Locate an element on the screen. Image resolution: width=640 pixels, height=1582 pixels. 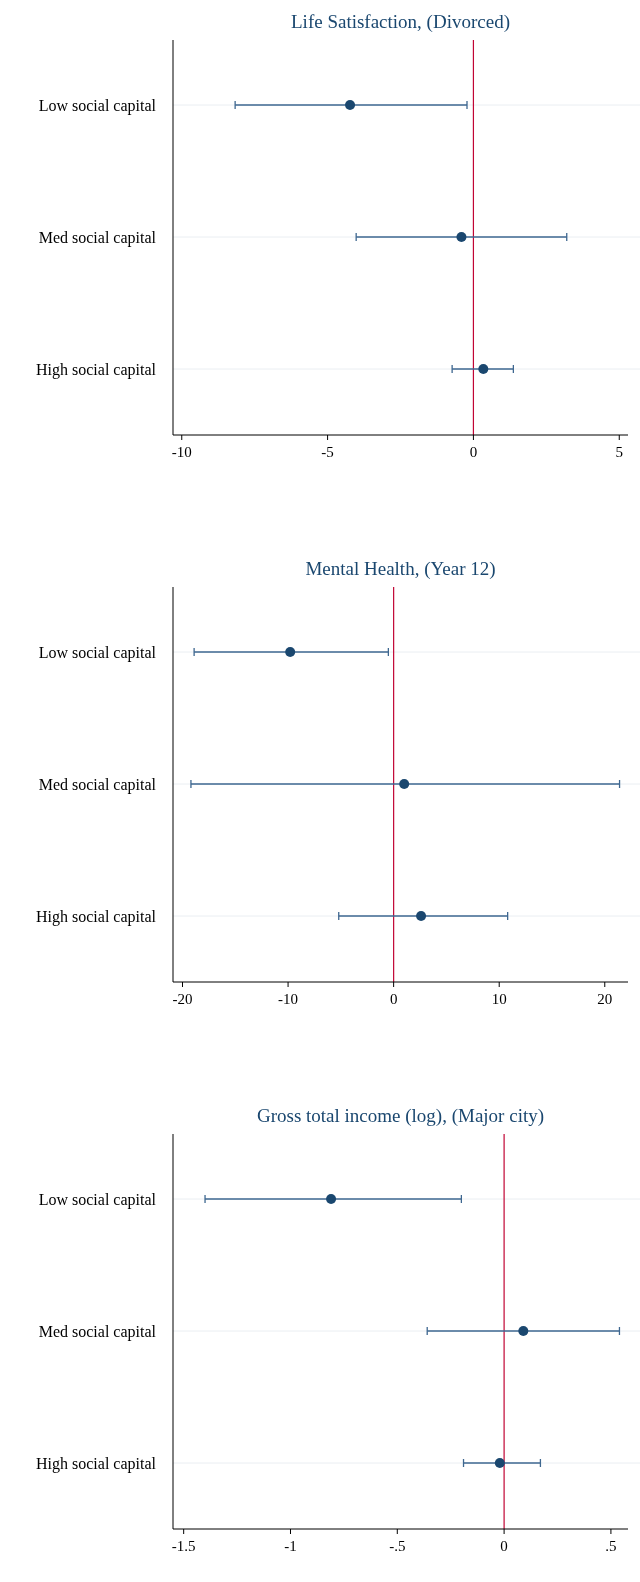
x-tick-label: -20 is located at coordinates (182, 999).